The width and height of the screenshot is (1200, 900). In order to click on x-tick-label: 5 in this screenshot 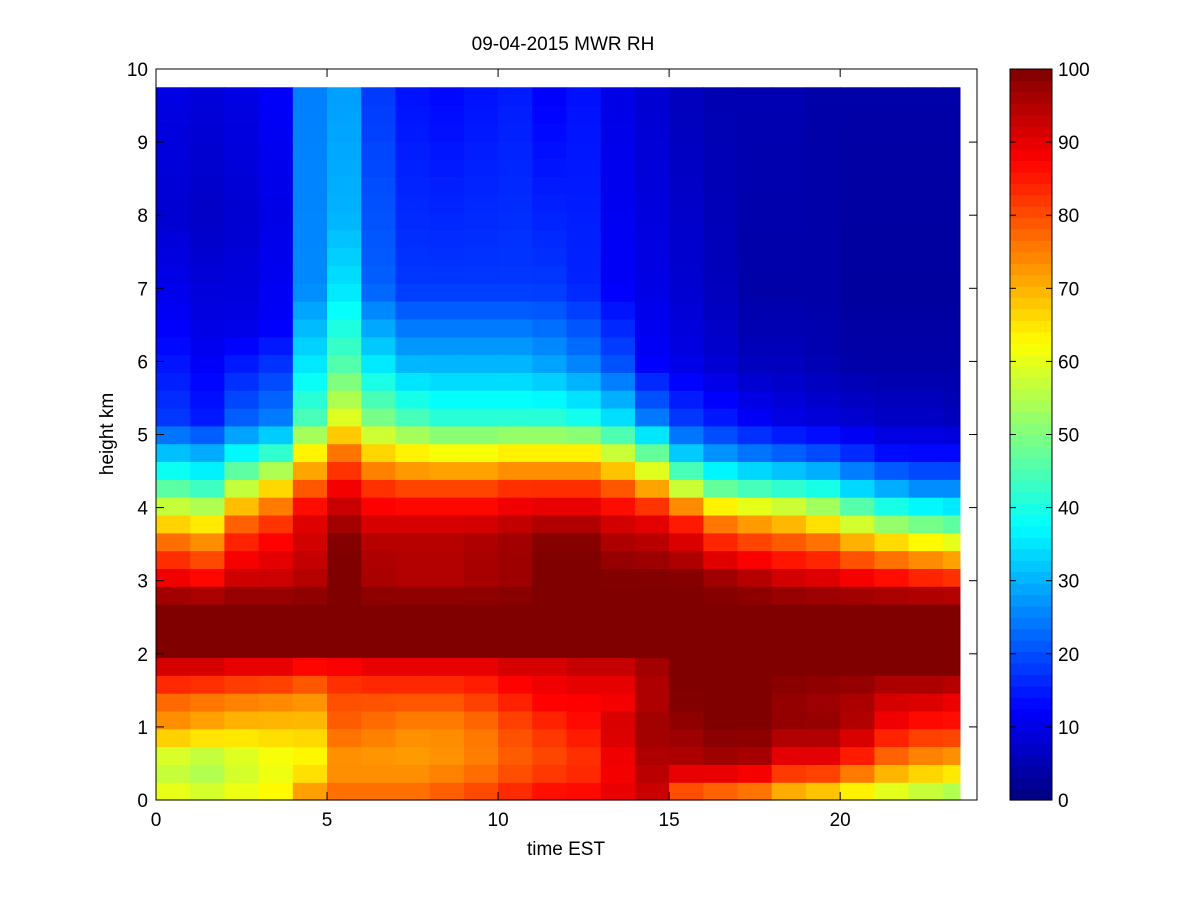, I will do `click(327, 820)`.